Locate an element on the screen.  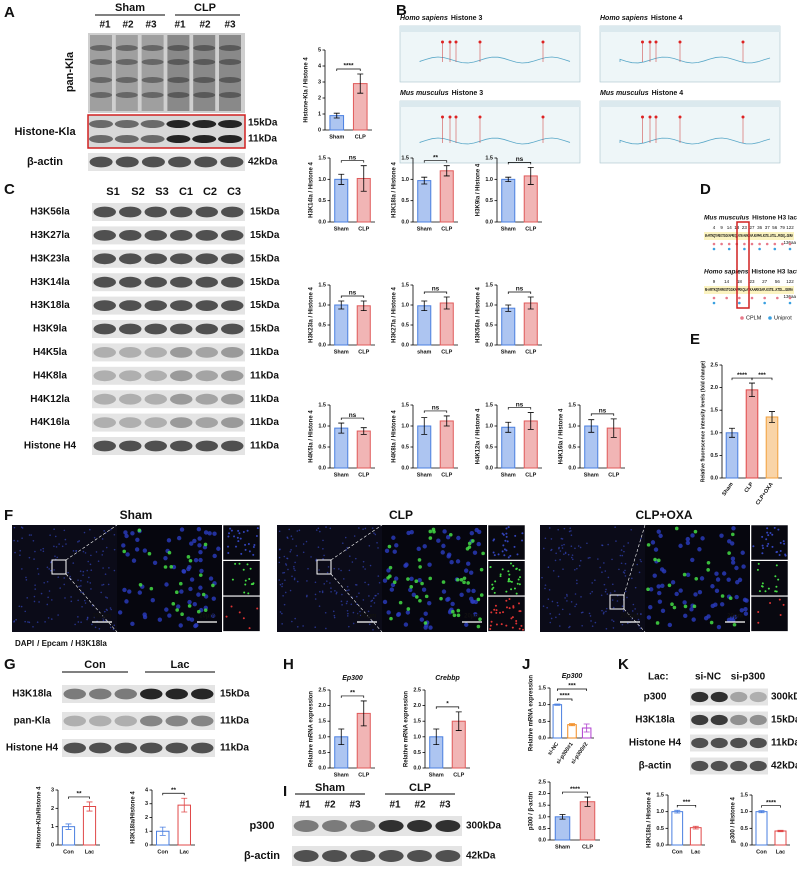
panel-letter: D is located at coordinates (705, 189).